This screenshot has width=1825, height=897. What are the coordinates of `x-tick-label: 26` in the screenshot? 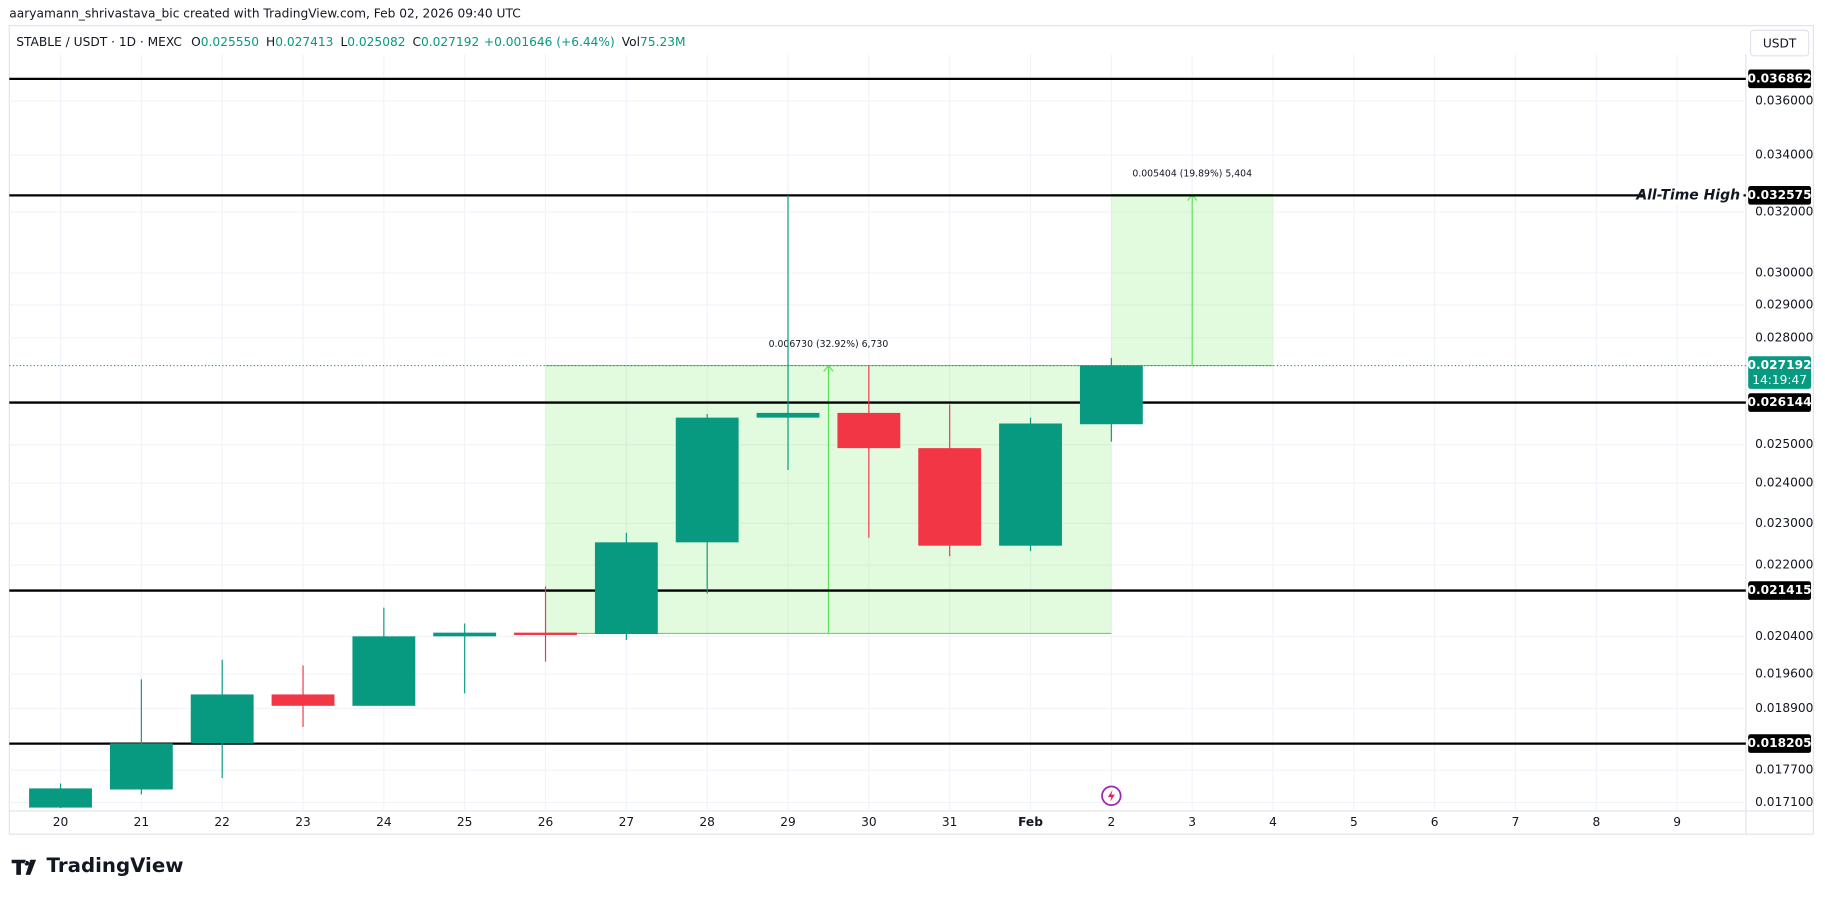 It's located at (546, 822).